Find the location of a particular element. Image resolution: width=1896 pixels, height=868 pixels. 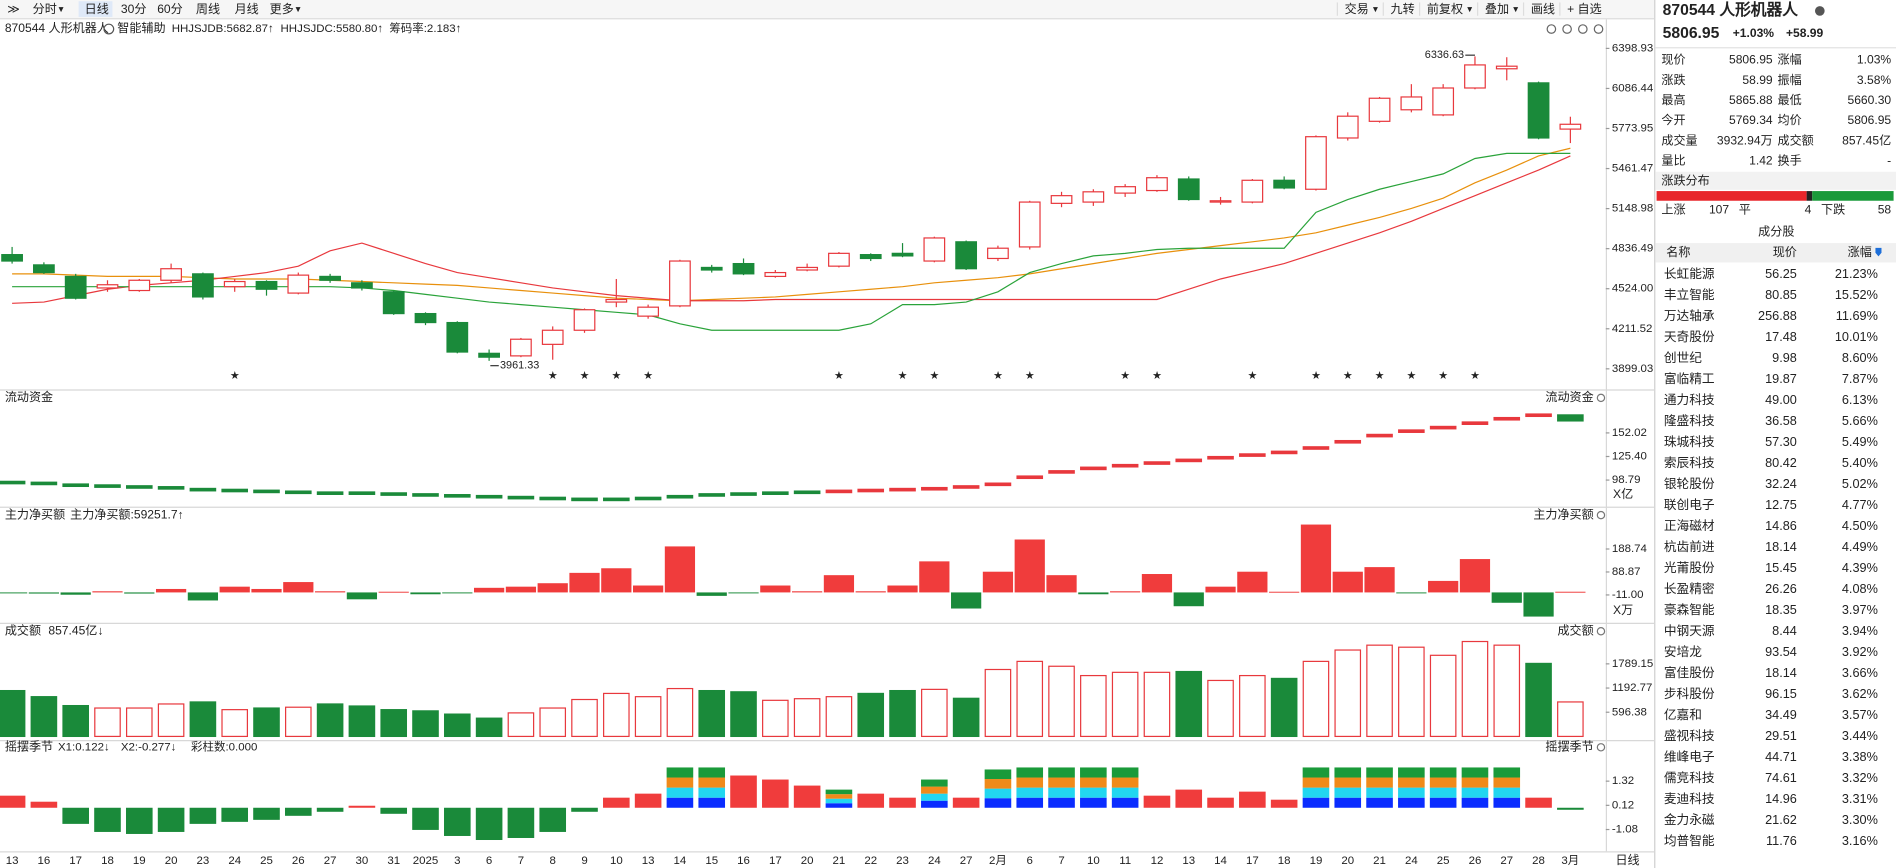

stock-name-cell: 盛视科技 is located at coordinates (1689, 735).